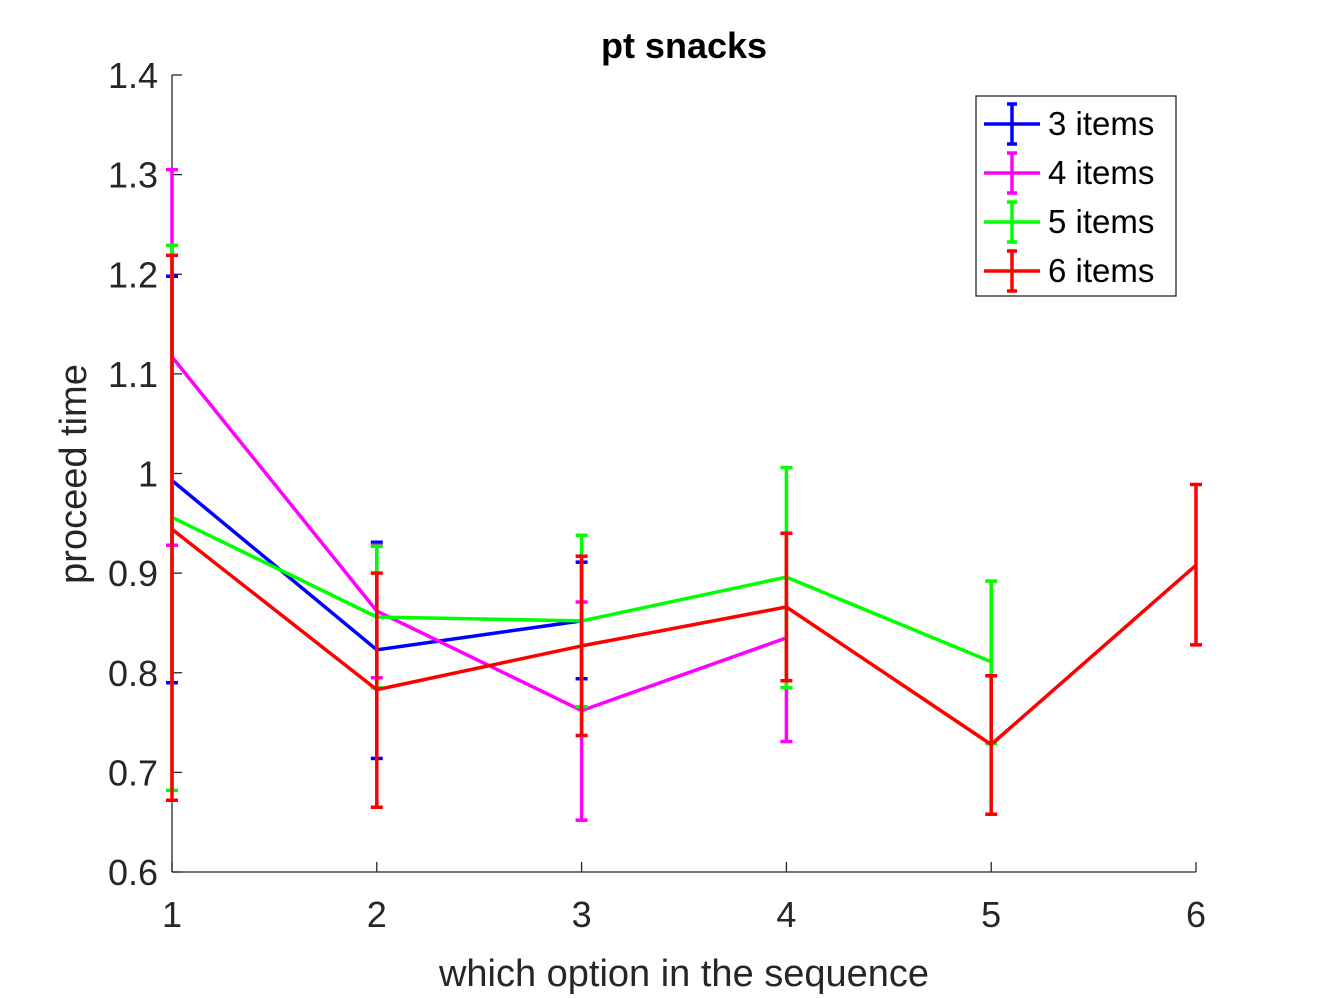  Describe the element at coordinates (684, 45) in the screenshot. I see `chart-title: pt snacks` at that location.